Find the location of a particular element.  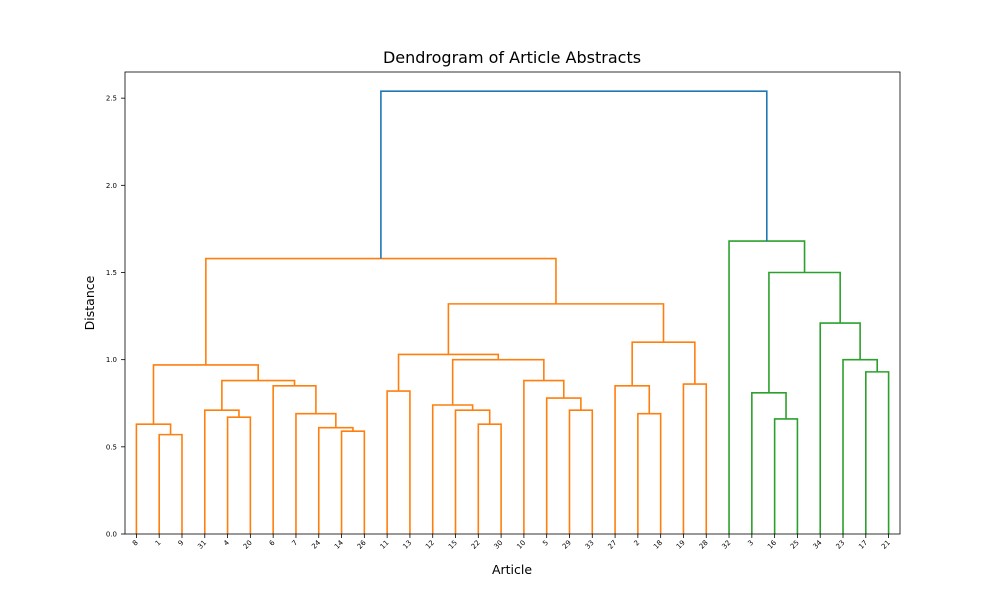

chart-title: Dendrogram of Article Abstracts is located at coordinates (512, 57).